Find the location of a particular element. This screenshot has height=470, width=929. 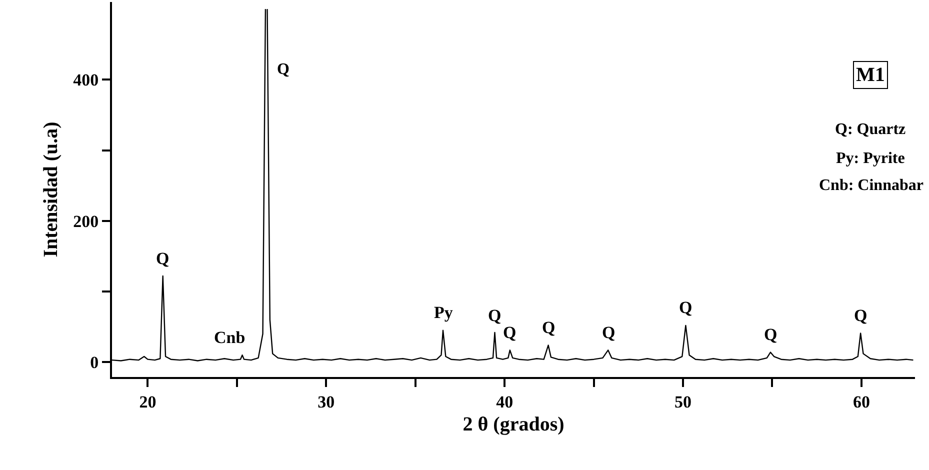

annotation: Cnb is located at coordinates (230, 337).